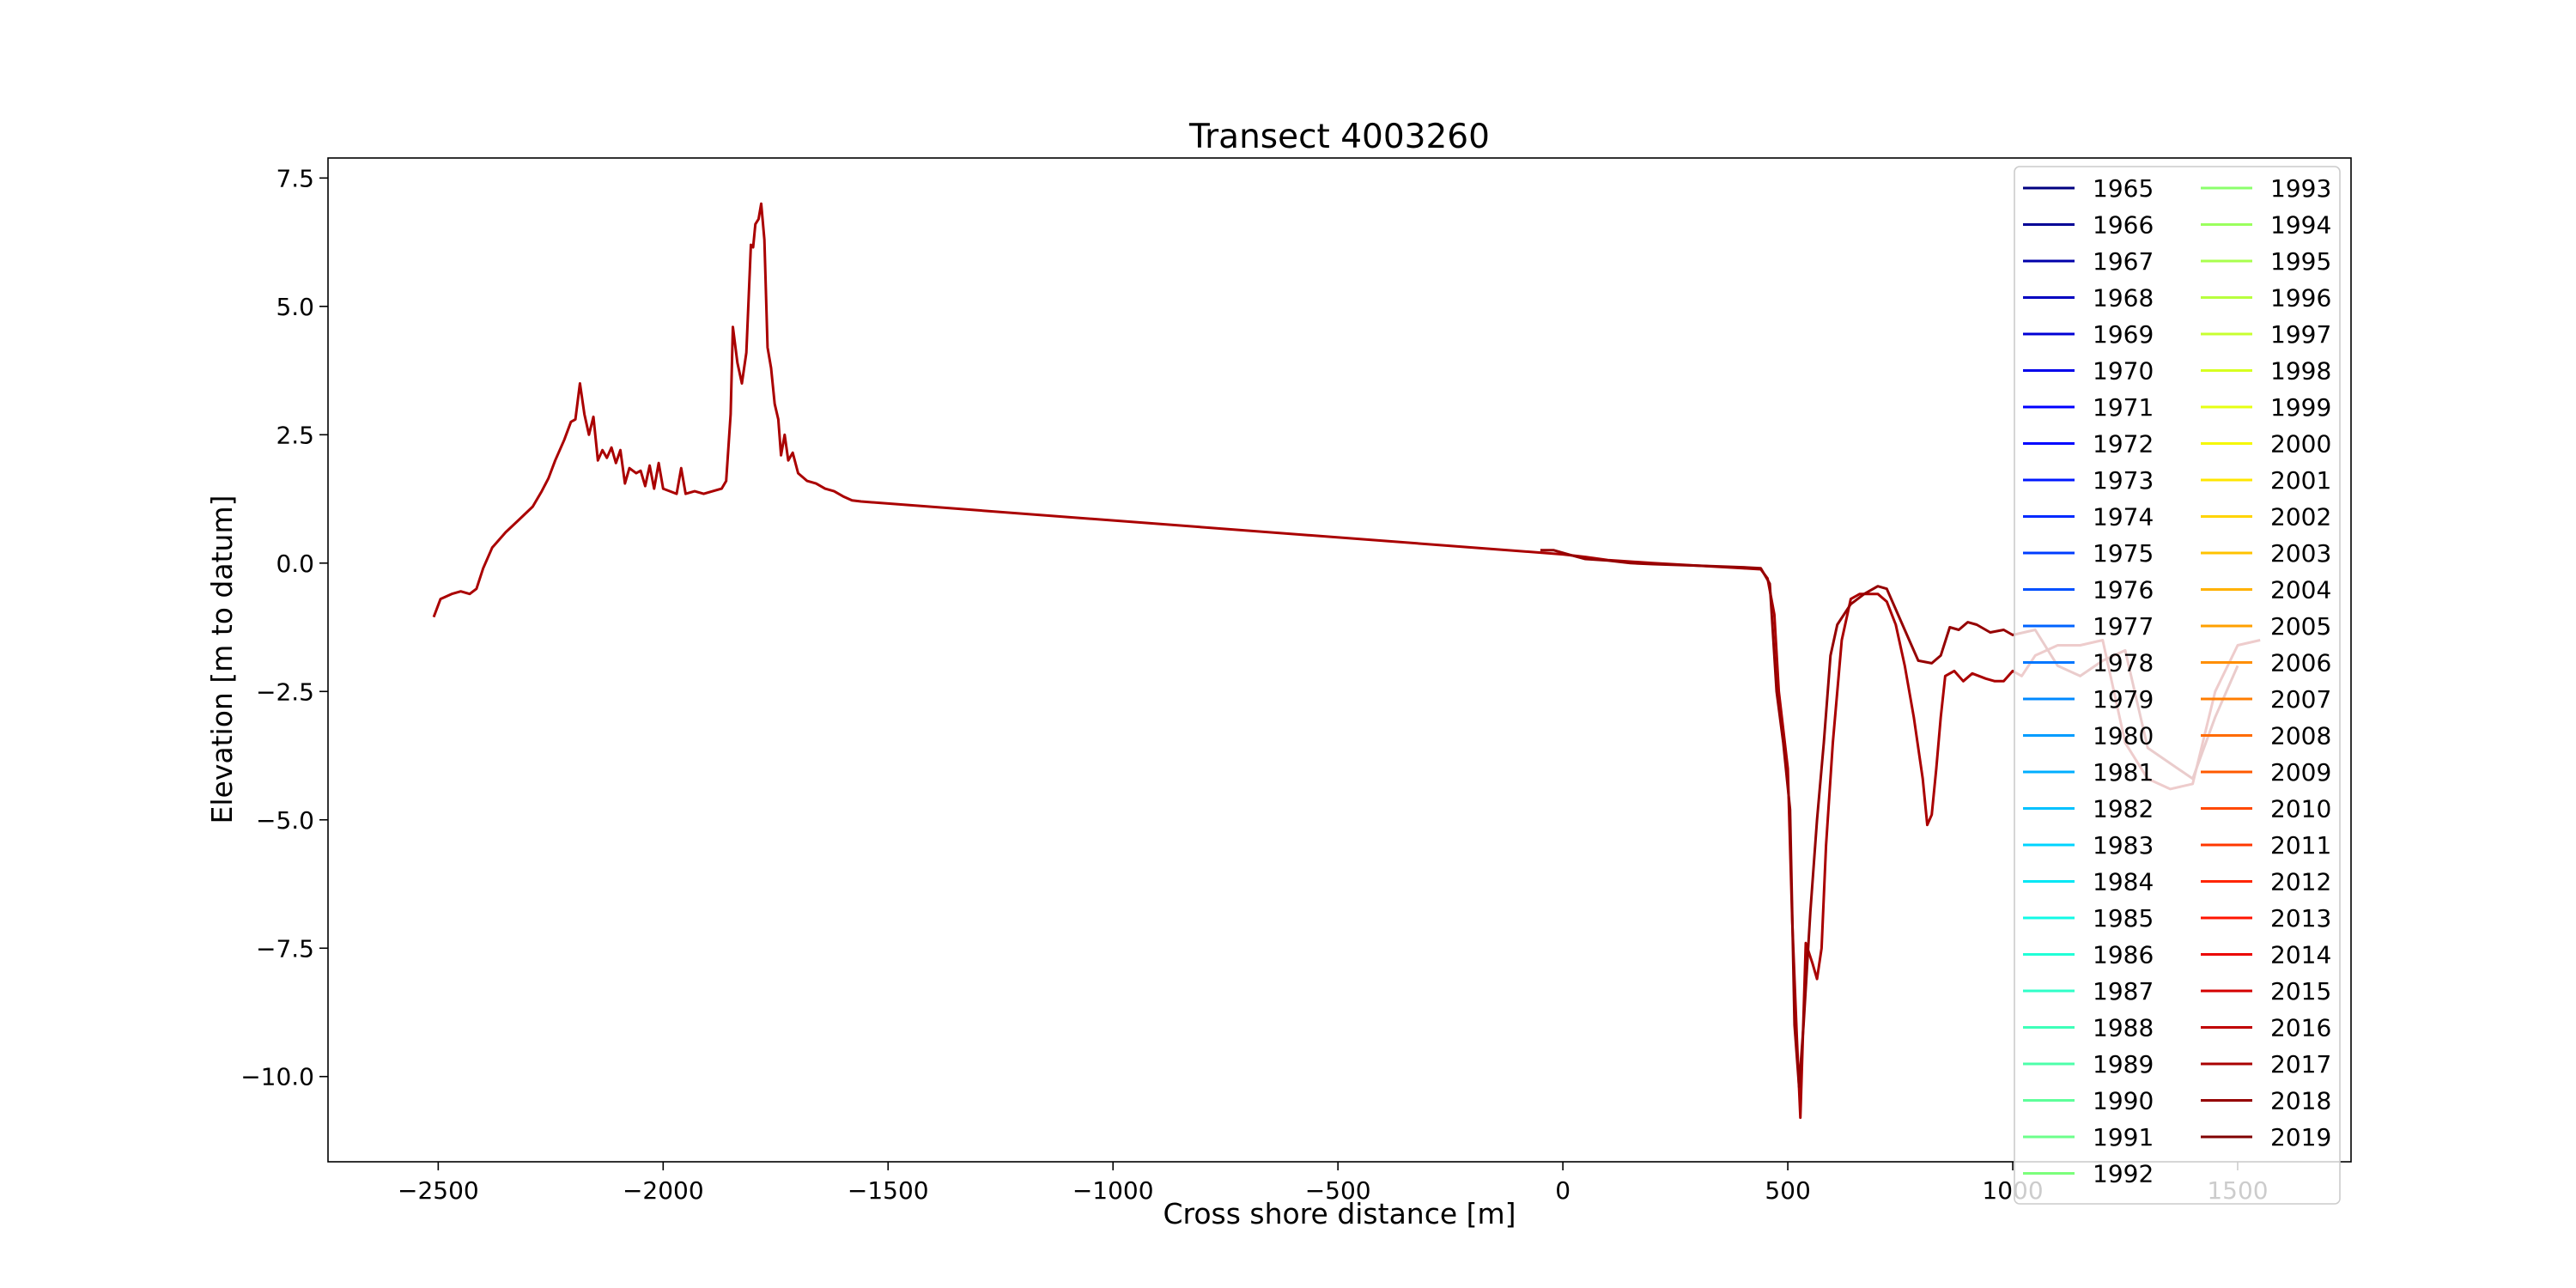 The width and height of the screenshot is (2576, 1288). What do you see at coordinates (2123, 517) in the screenshot?
I see `legend-label: 1974` at bounding box center [2123, 517].